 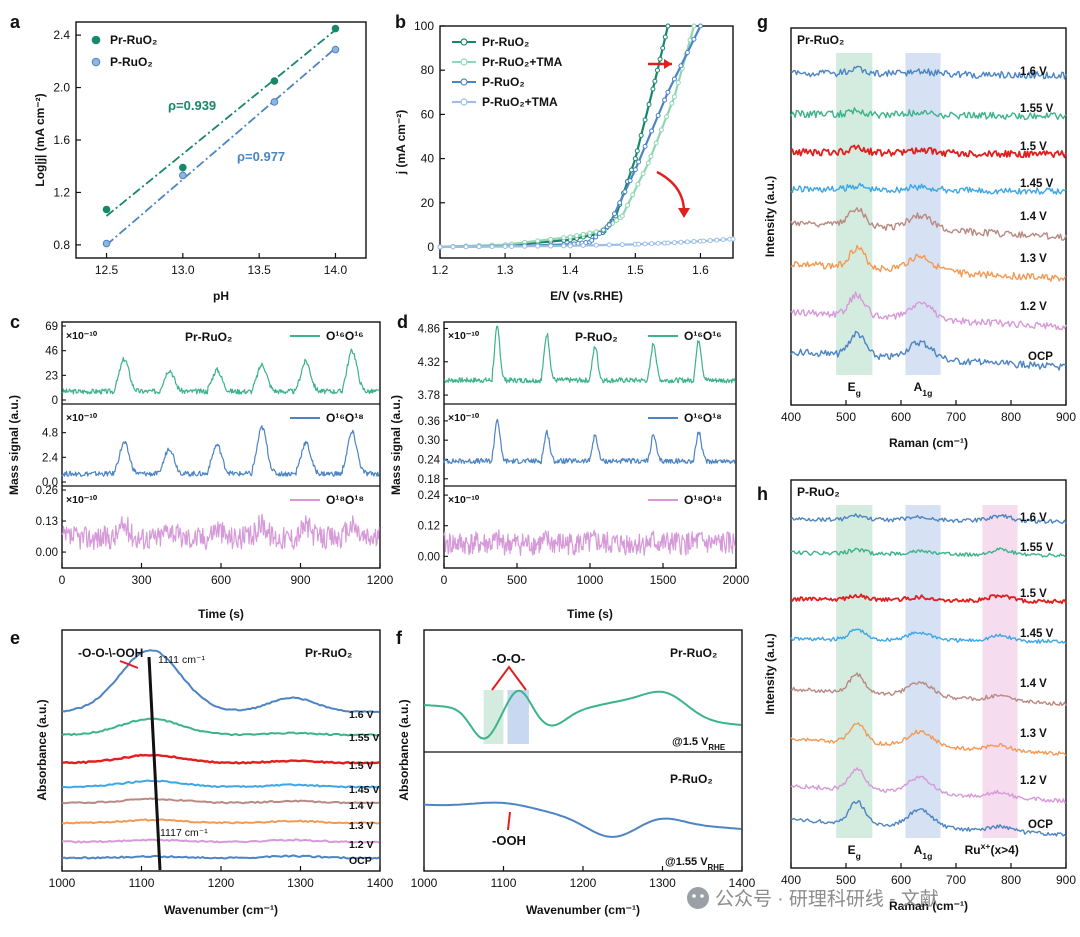 What do you see at coordinates (716, 747) in the screenshot?
I see `panel-f-potential-top-part: RHE` at bounding box center [716, 747].